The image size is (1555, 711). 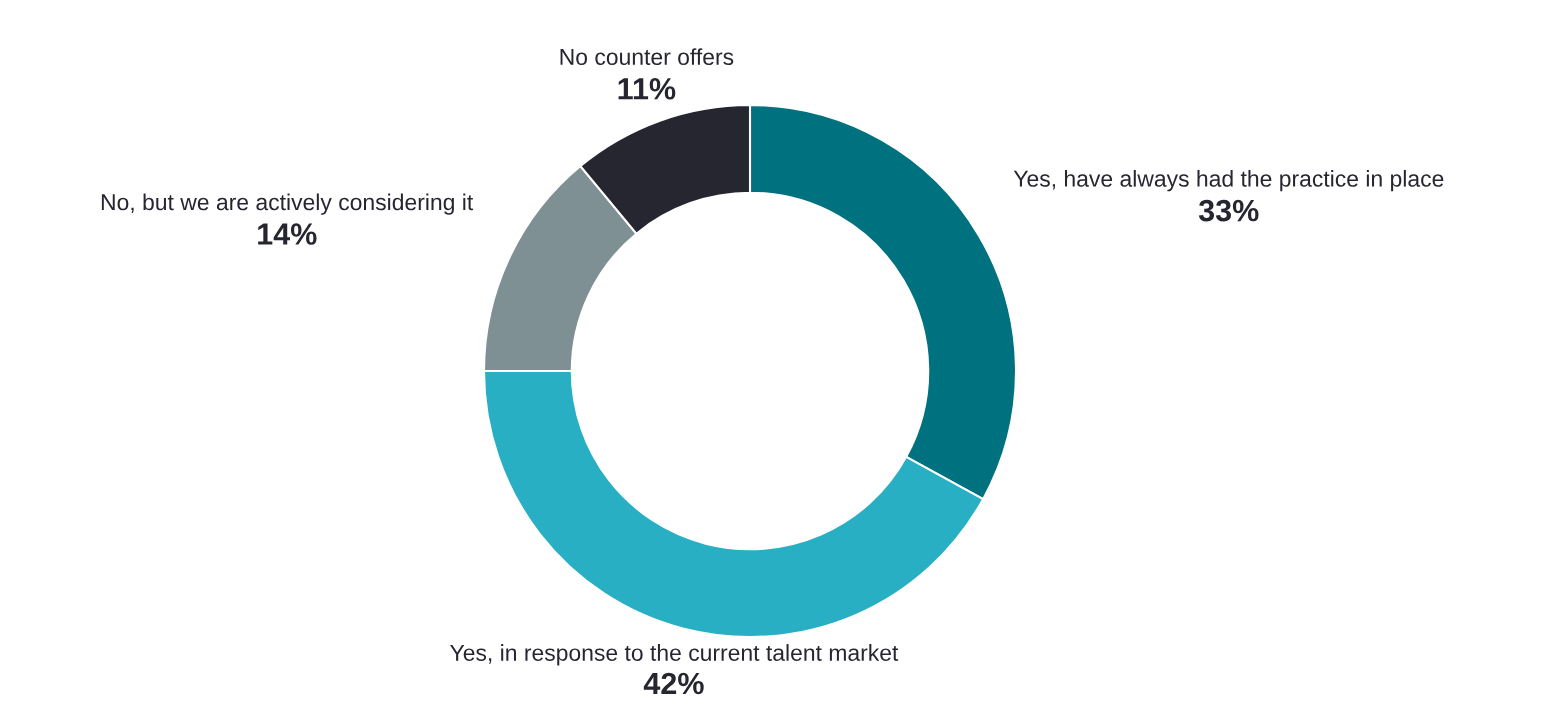 What do you see at coordinates (287, 234) in the screenshot?
I see `data-label: 14%` at bounding box center [287, 234].